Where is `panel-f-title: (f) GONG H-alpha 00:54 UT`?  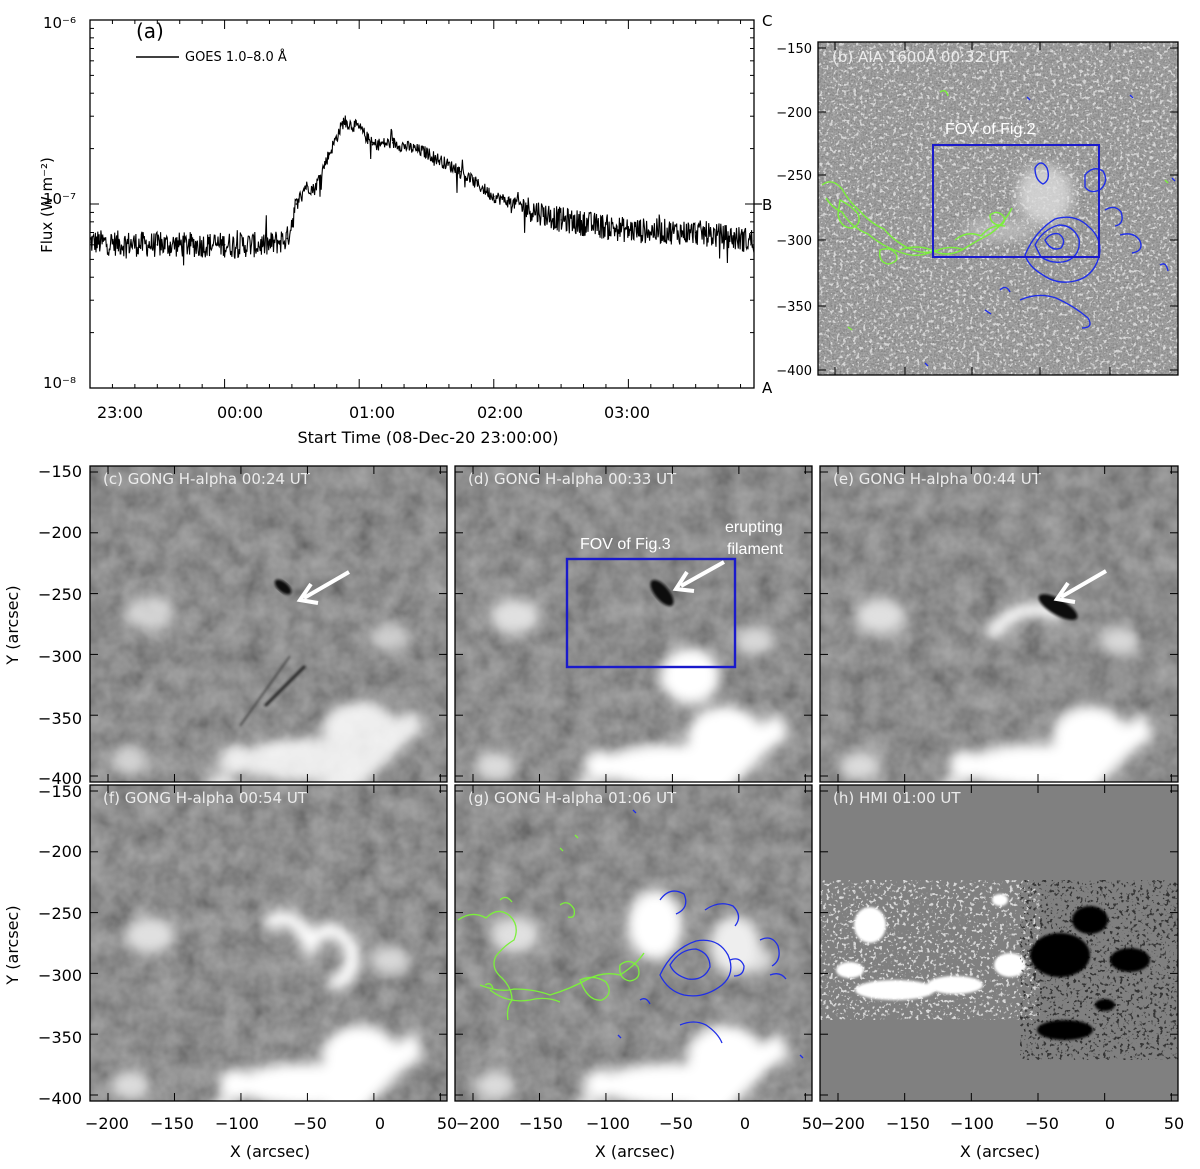
panel-f-title: (f) GONG H-alpha 00:54 UT is located at coordinates (205, 798).